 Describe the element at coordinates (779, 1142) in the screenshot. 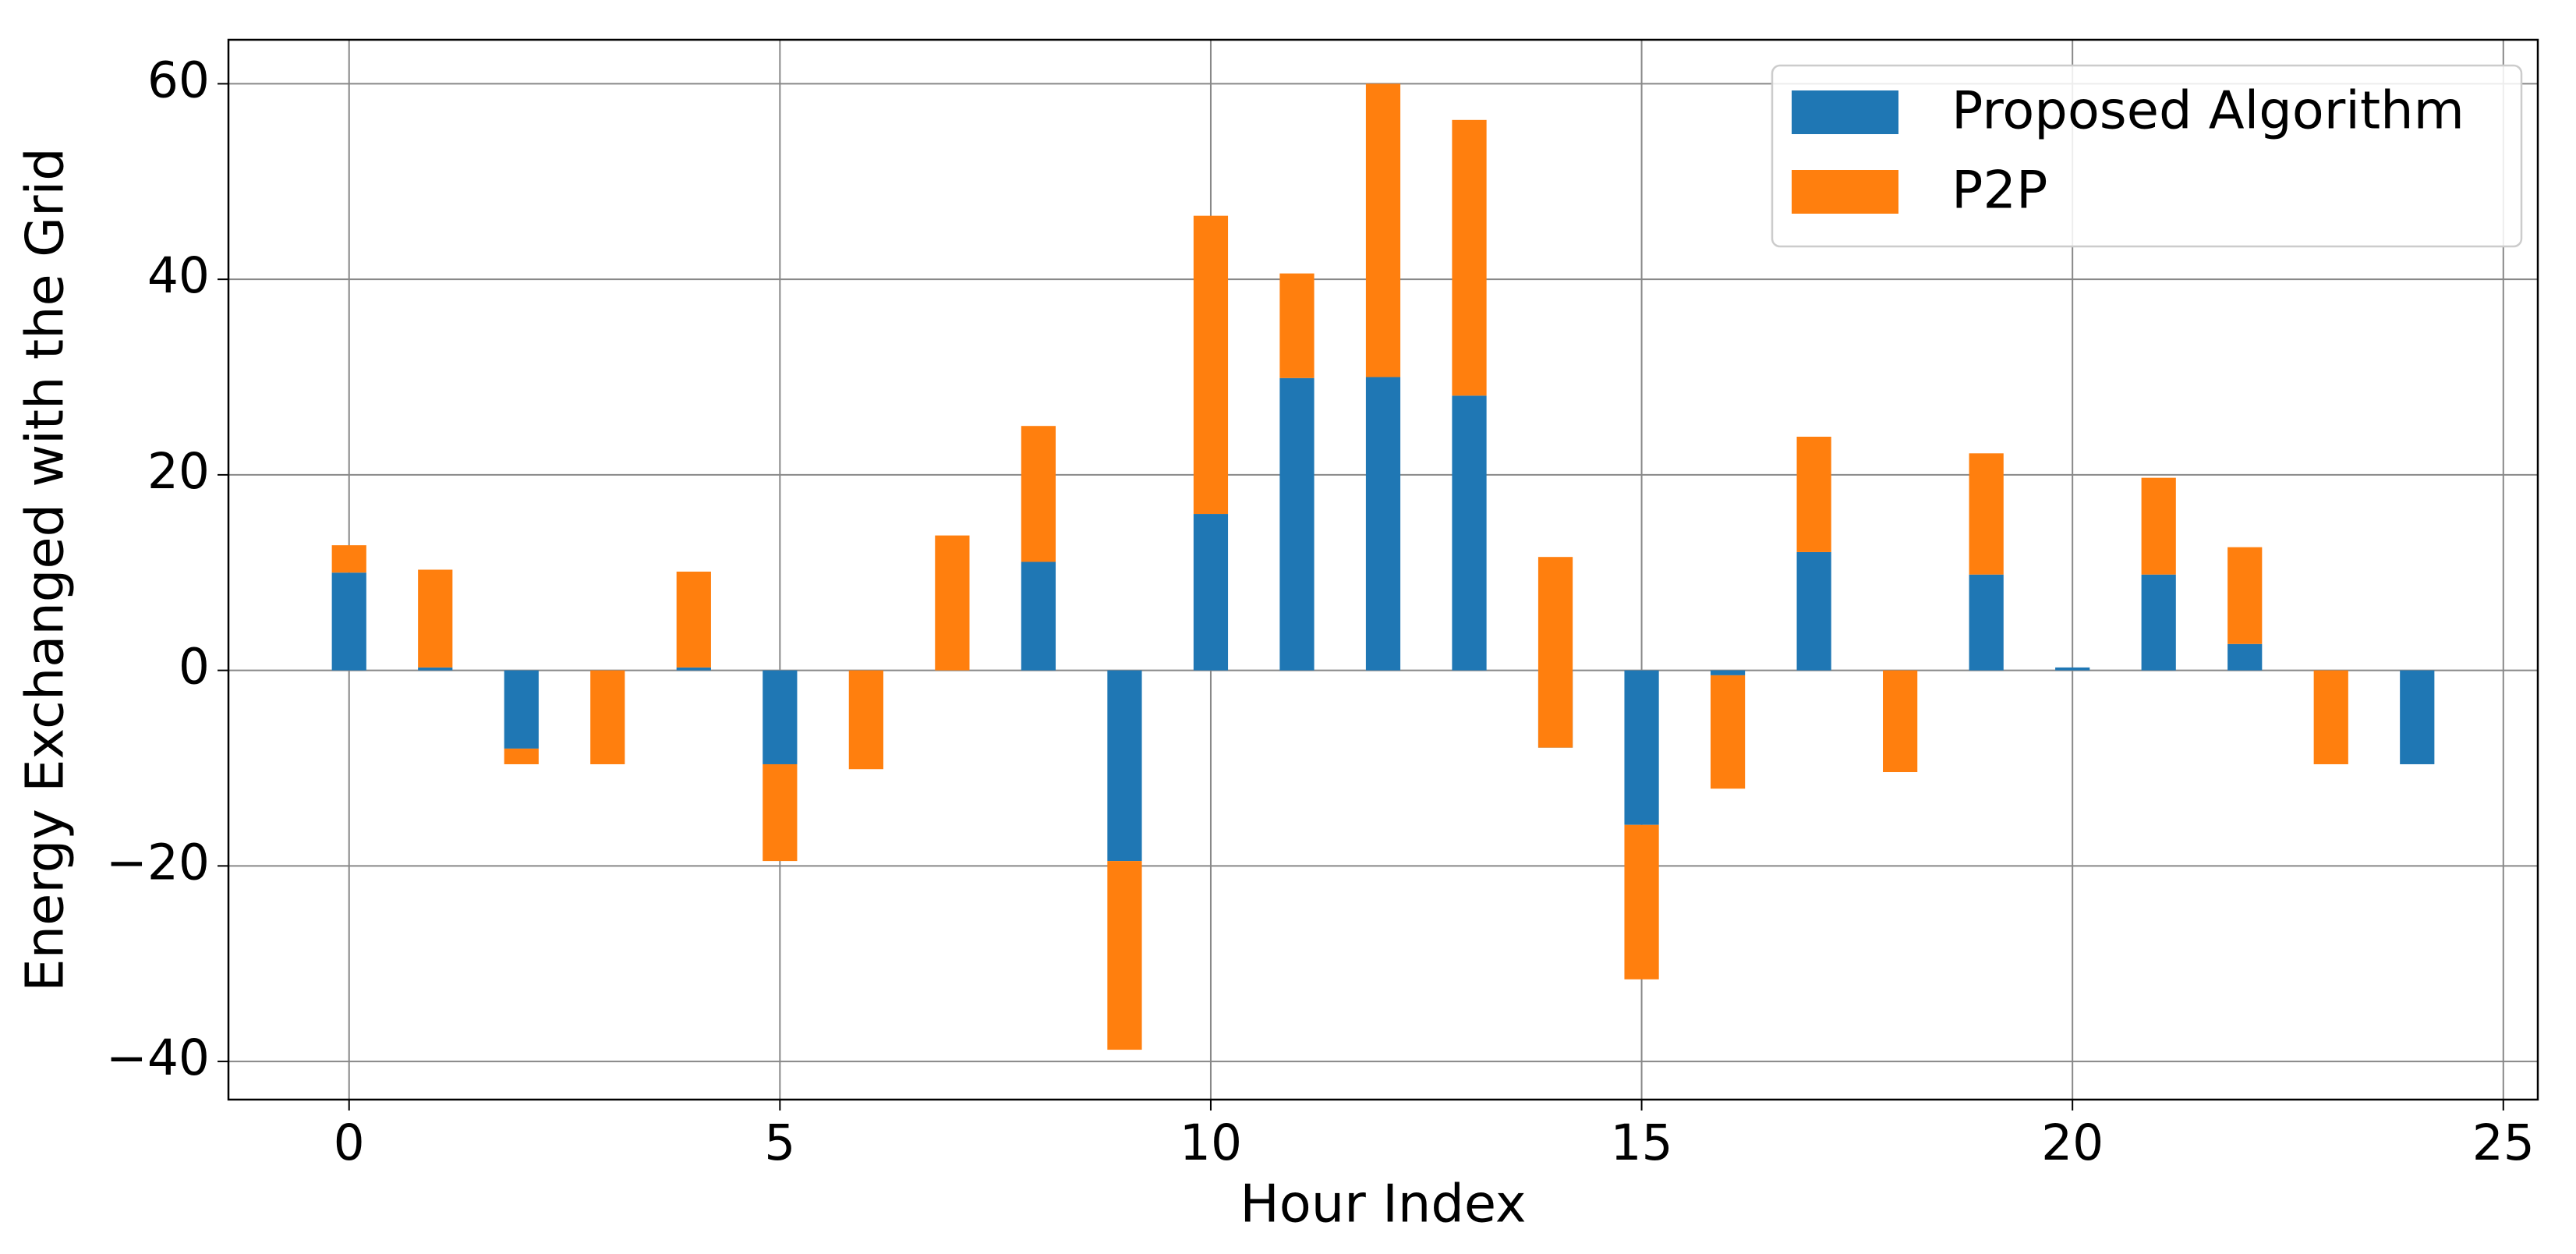

I see `x-tick-label: 5` at that location.